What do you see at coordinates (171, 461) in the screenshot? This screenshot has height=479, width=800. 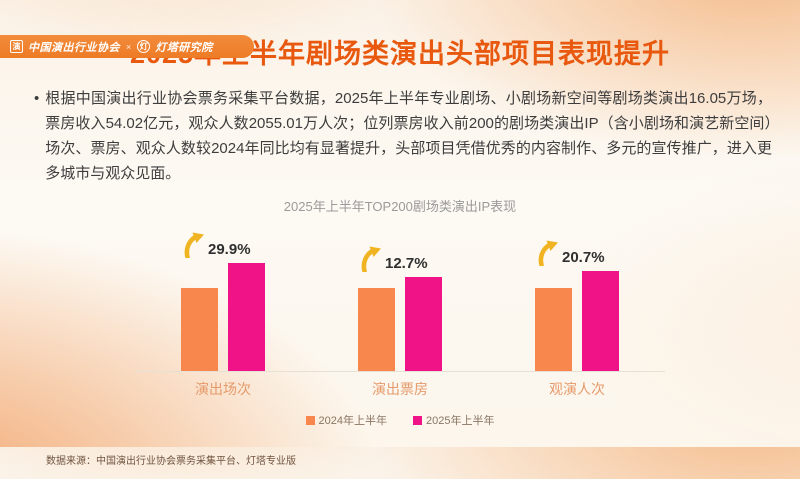 I see `data-source-note: 数据来源：中国演出行业协会票务采集平台、灯塔专业版` at bounding box center [171, 461].